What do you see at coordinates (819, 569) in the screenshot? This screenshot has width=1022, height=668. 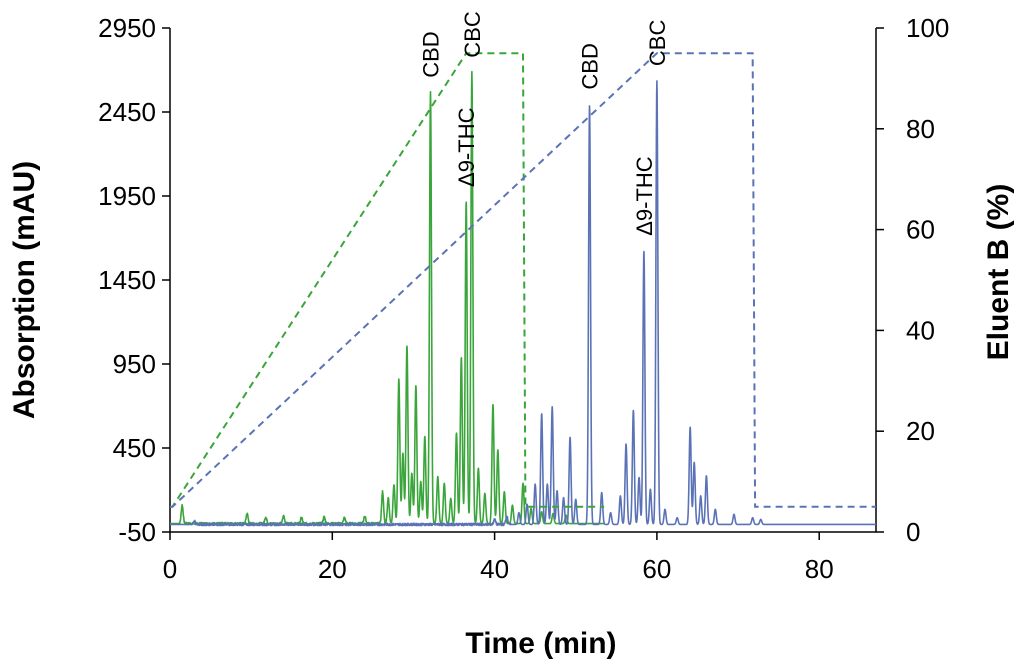 I see `x-tick-label: 80` at bounding box center [819, 569].